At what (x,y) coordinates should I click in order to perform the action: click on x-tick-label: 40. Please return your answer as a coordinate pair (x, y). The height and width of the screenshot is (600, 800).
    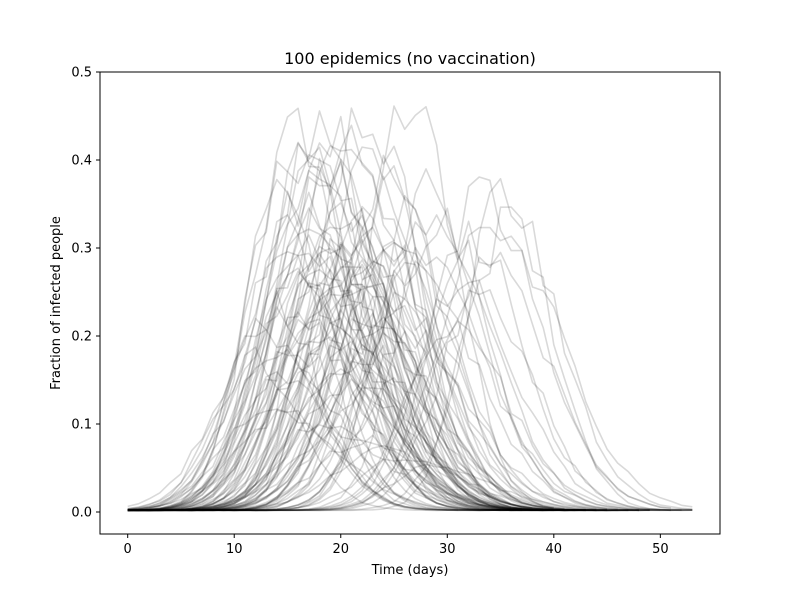
    Looking at the image, I should click on (554, 549).